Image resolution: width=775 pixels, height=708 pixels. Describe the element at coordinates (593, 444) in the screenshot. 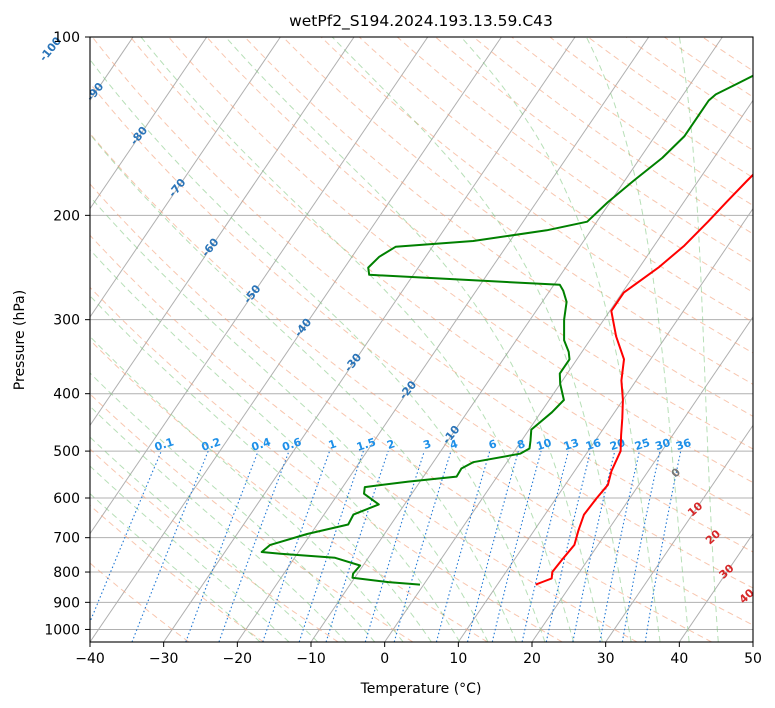

I see `mixing-ratio-label: 16` at that location.